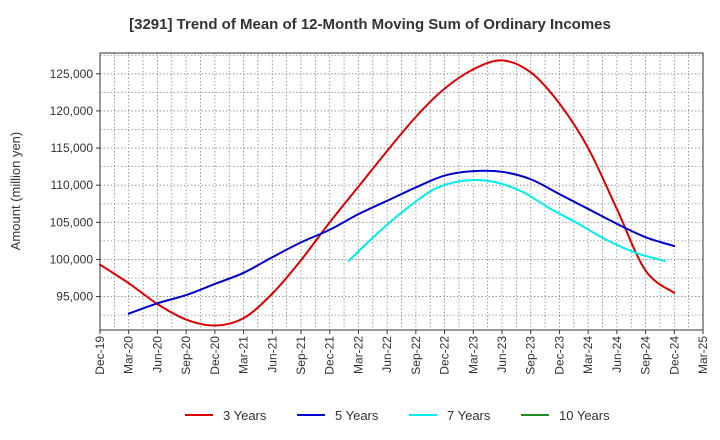 This screenshot has width=720, height=440. What do you see at coordinates (15, 191) in the screenshot?
I see `y-axis-label: Amount (million yen)` at bounding box center [15, 191].